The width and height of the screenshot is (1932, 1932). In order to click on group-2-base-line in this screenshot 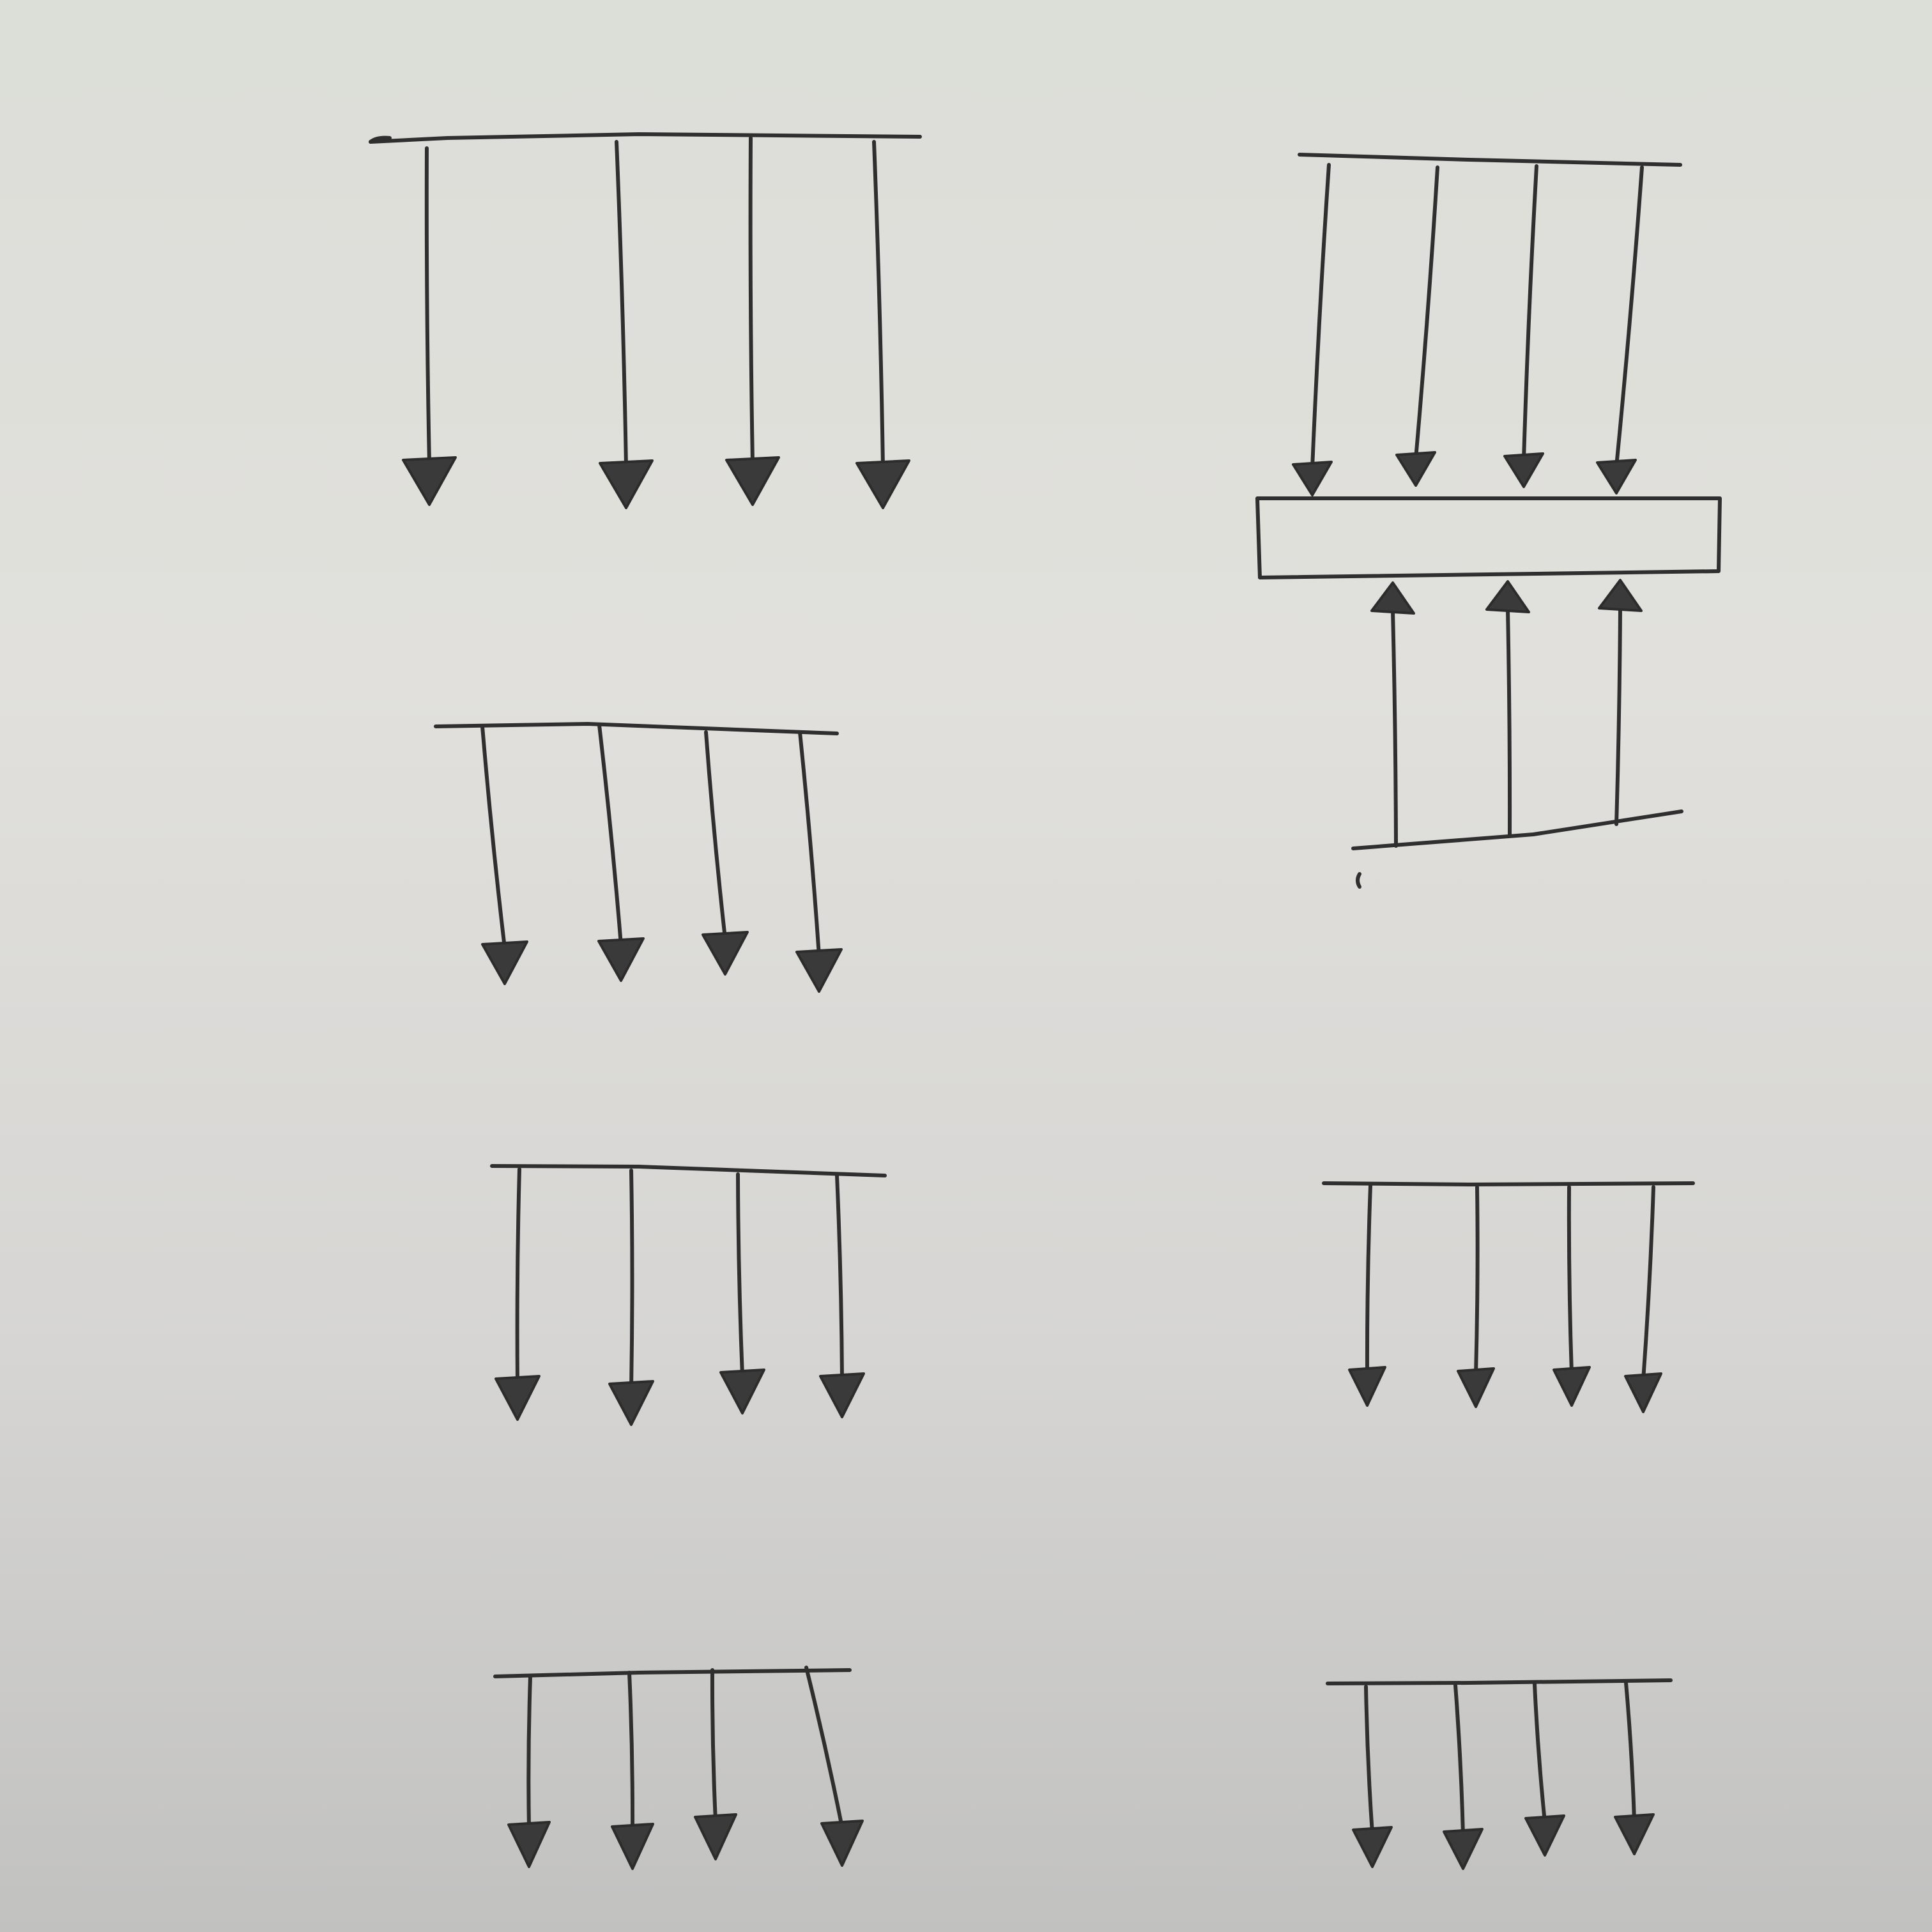, I will do `click(1517, 829)`.